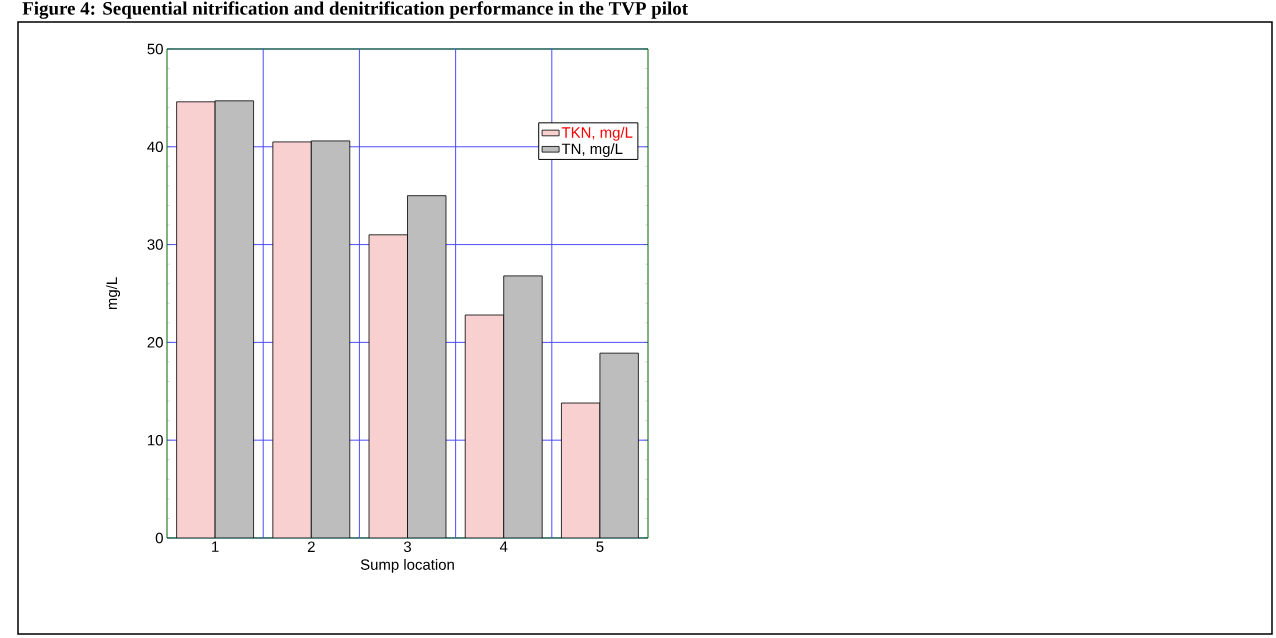 The image size is (1276, 638). What do you see at coordinates (159, 538) in the screenshot?
I see `y-tick-label: 0` at bounding box center [159, 538].